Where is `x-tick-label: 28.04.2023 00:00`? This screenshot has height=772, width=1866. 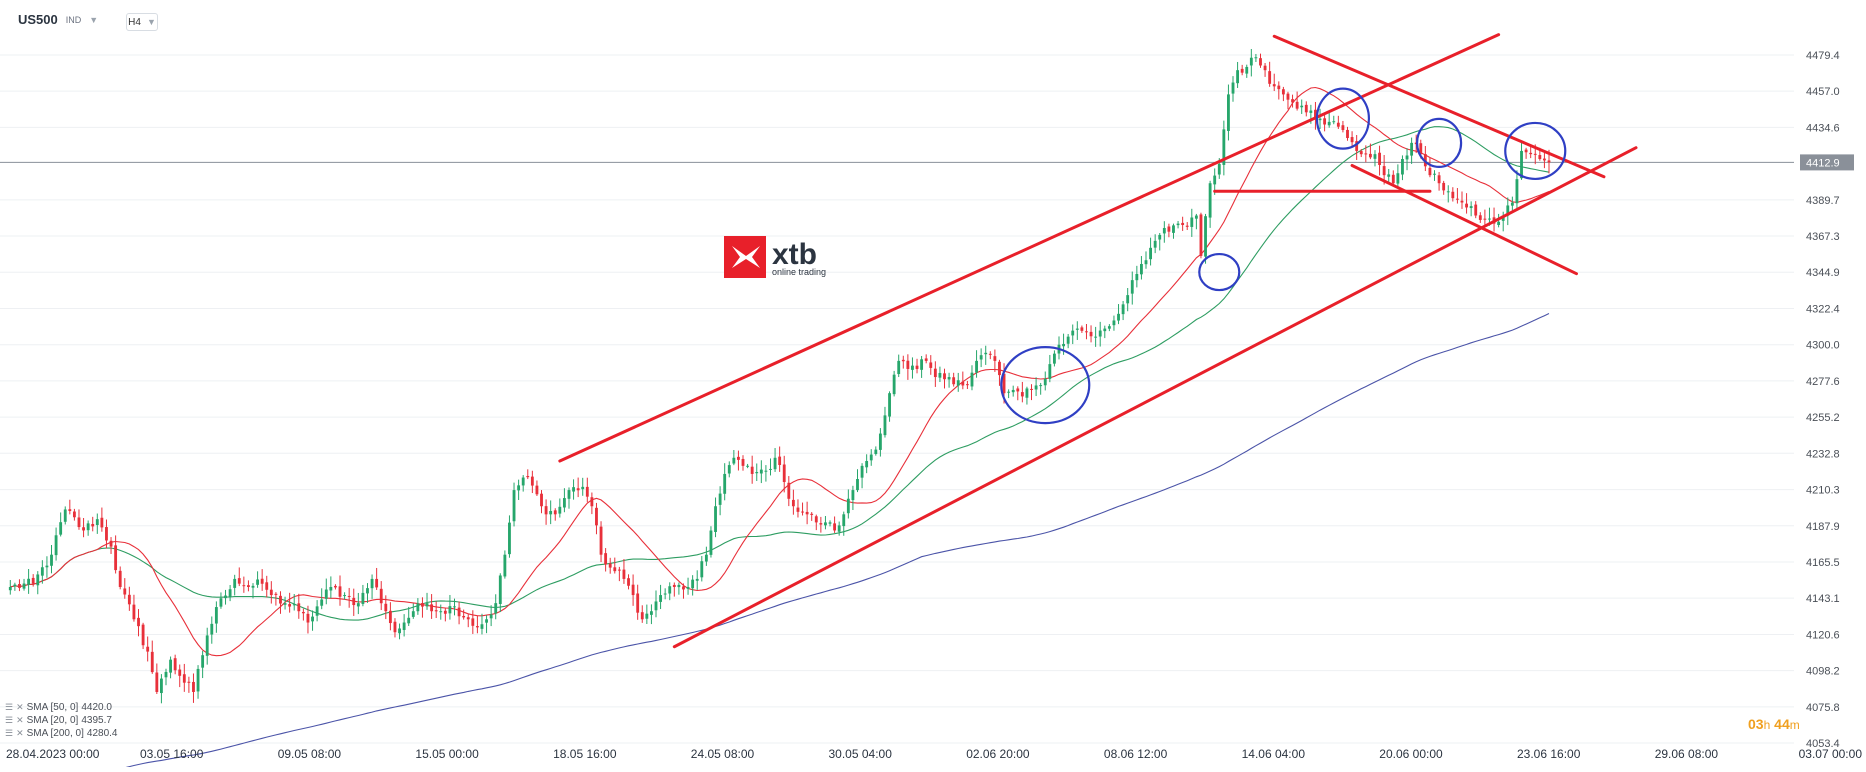 x-tick-label: 28.04.2023 00:00 is located at coordinates (53, 754).